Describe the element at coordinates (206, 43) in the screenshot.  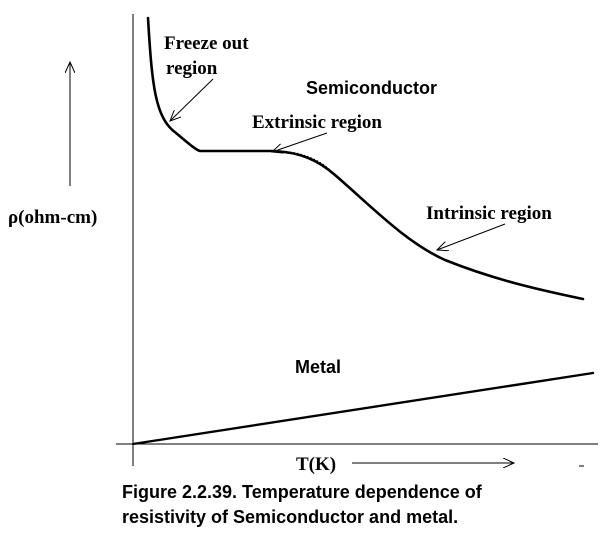
I see `freeze-out-label-line1: Freeze out` at that location.